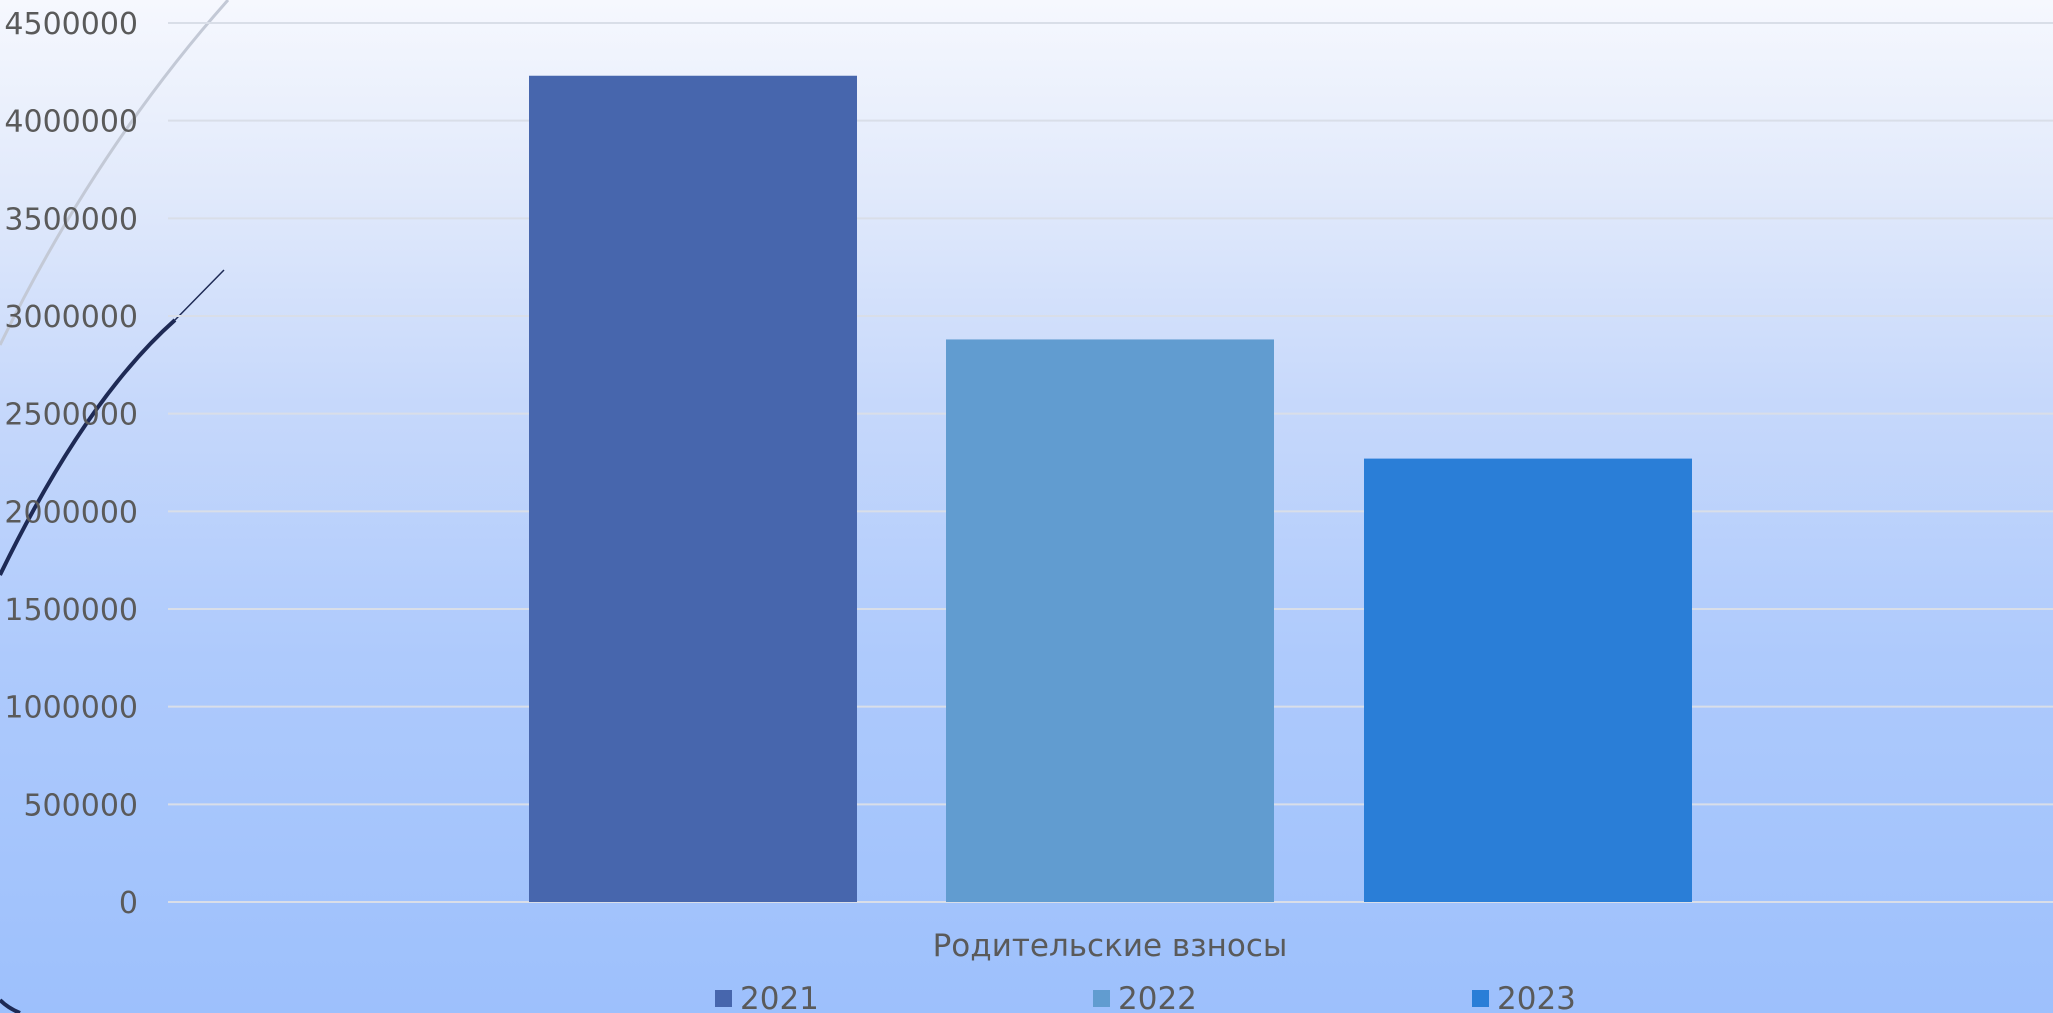  What do you see at coordinates (71, 122) in the screenshot?
I see `y-tick-label: 4000000` at bounding box center [71, 122].